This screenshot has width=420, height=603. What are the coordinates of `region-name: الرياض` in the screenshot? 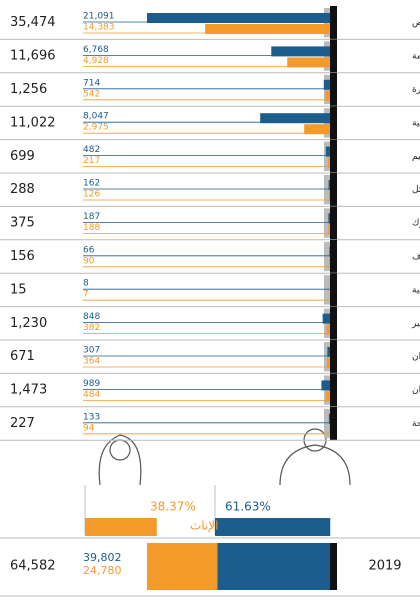 It's located at (416, 23).